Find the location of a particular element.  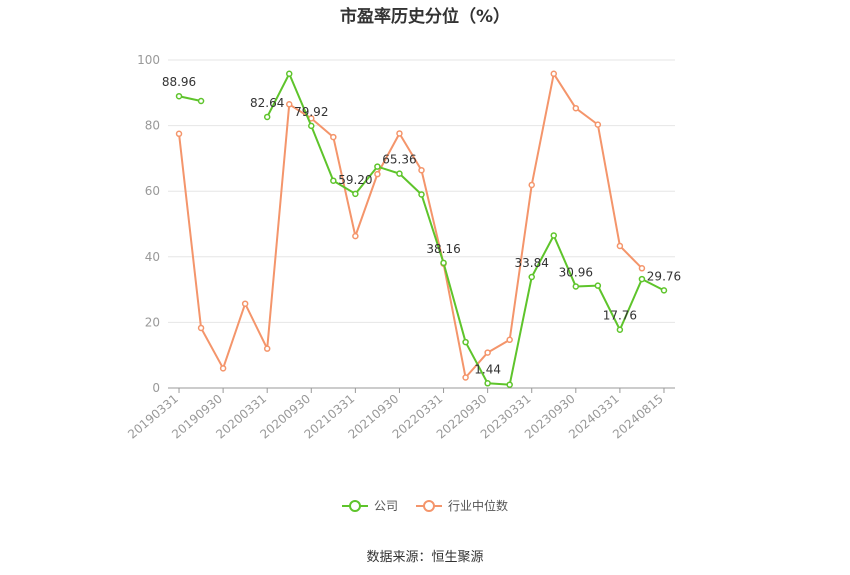

chart-legend: 公司 行业中位数 is located at coordinates (425, 505).